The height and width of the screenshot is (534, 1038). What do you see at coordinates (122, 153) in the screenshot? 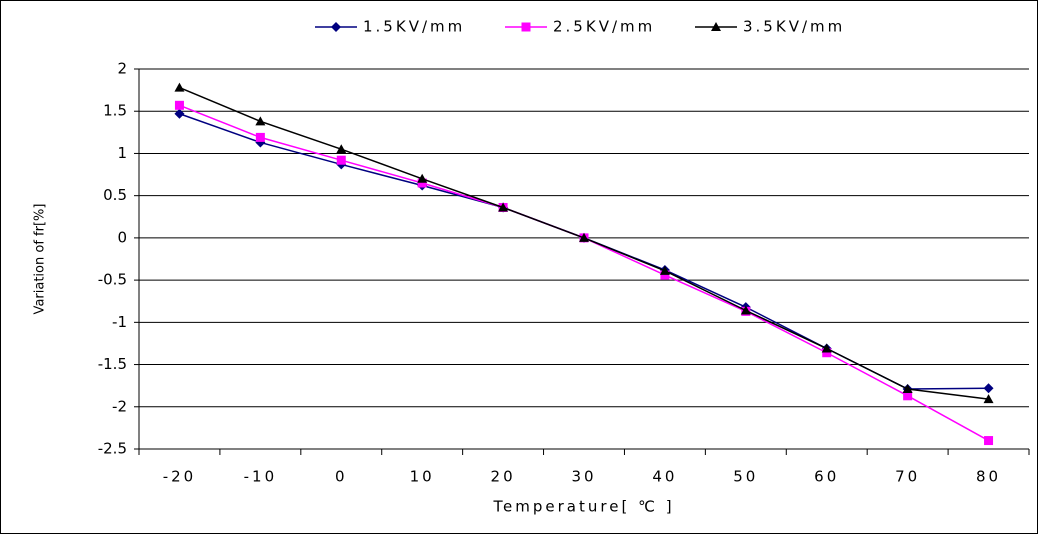
I see `y-tick-label: 1` at bounding box center [122, 153].